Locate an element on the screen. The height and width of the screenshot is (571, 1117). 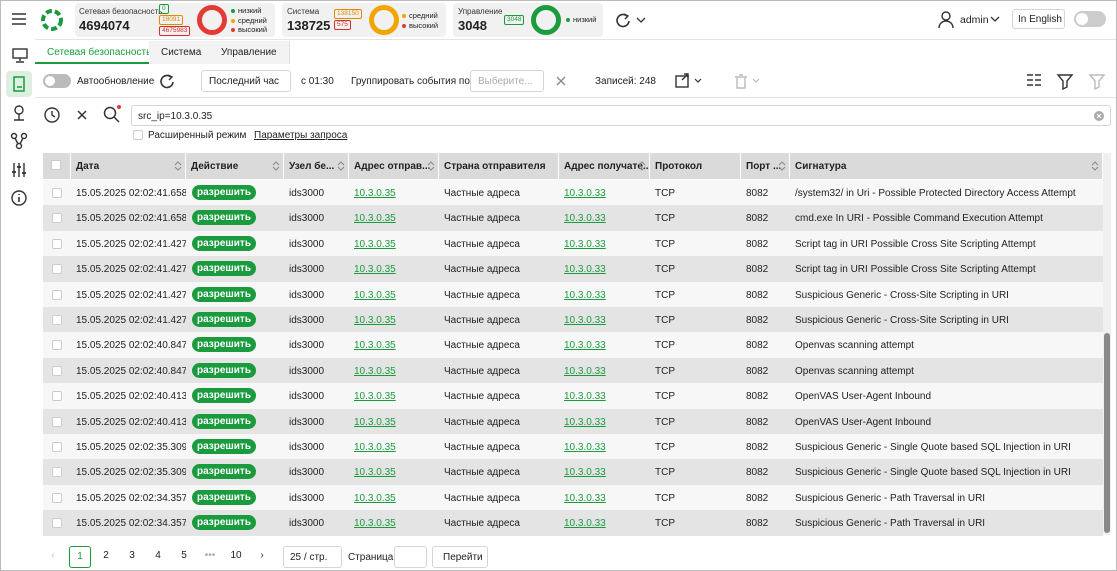
tab: Система is located at coordinates (182, 52).